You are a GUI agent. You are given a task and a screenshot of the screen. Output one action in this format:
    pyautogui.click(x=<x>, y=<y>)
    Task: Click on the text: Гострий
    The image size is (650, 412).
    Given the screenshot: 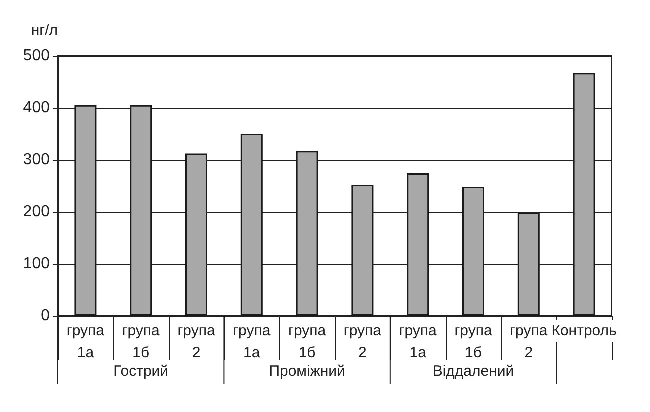 What is the action you would take?
    pyautogui.click(x=141, y=371)
    